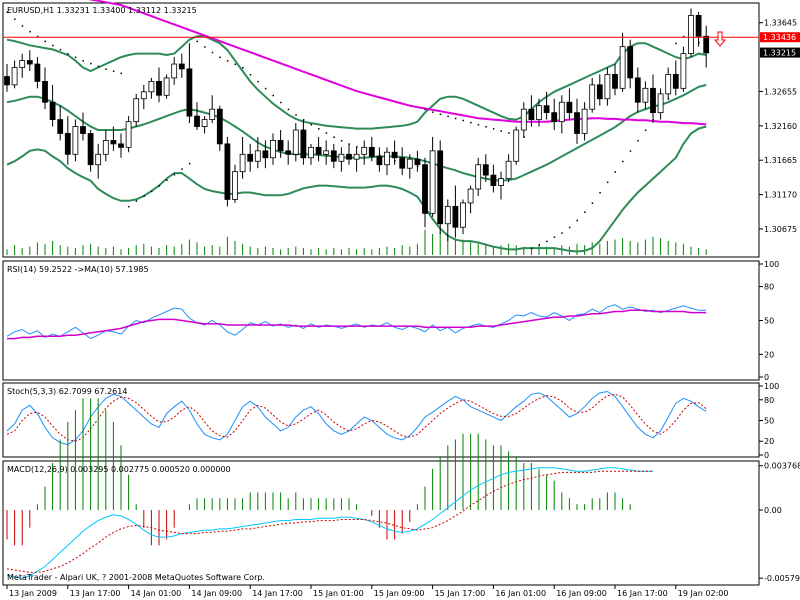  I want to click on time-tick-label: 19 Jan 02:00, so click(703, 593).